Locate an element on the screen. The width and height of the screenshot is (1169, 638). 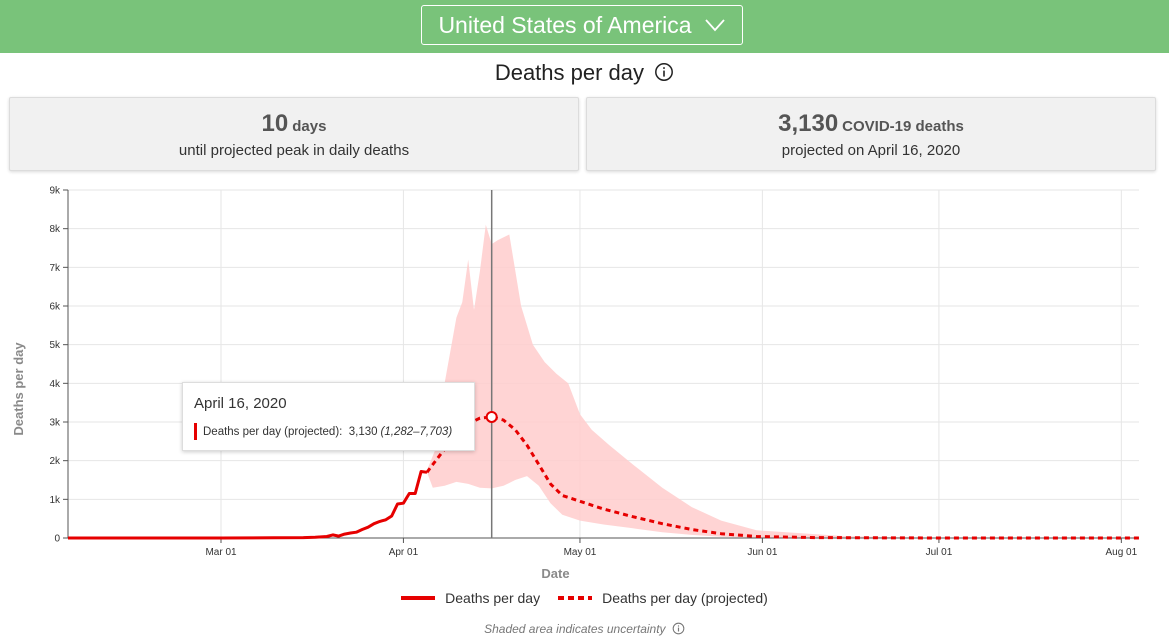
hover-marker-point is located at coordinates (491, 416).